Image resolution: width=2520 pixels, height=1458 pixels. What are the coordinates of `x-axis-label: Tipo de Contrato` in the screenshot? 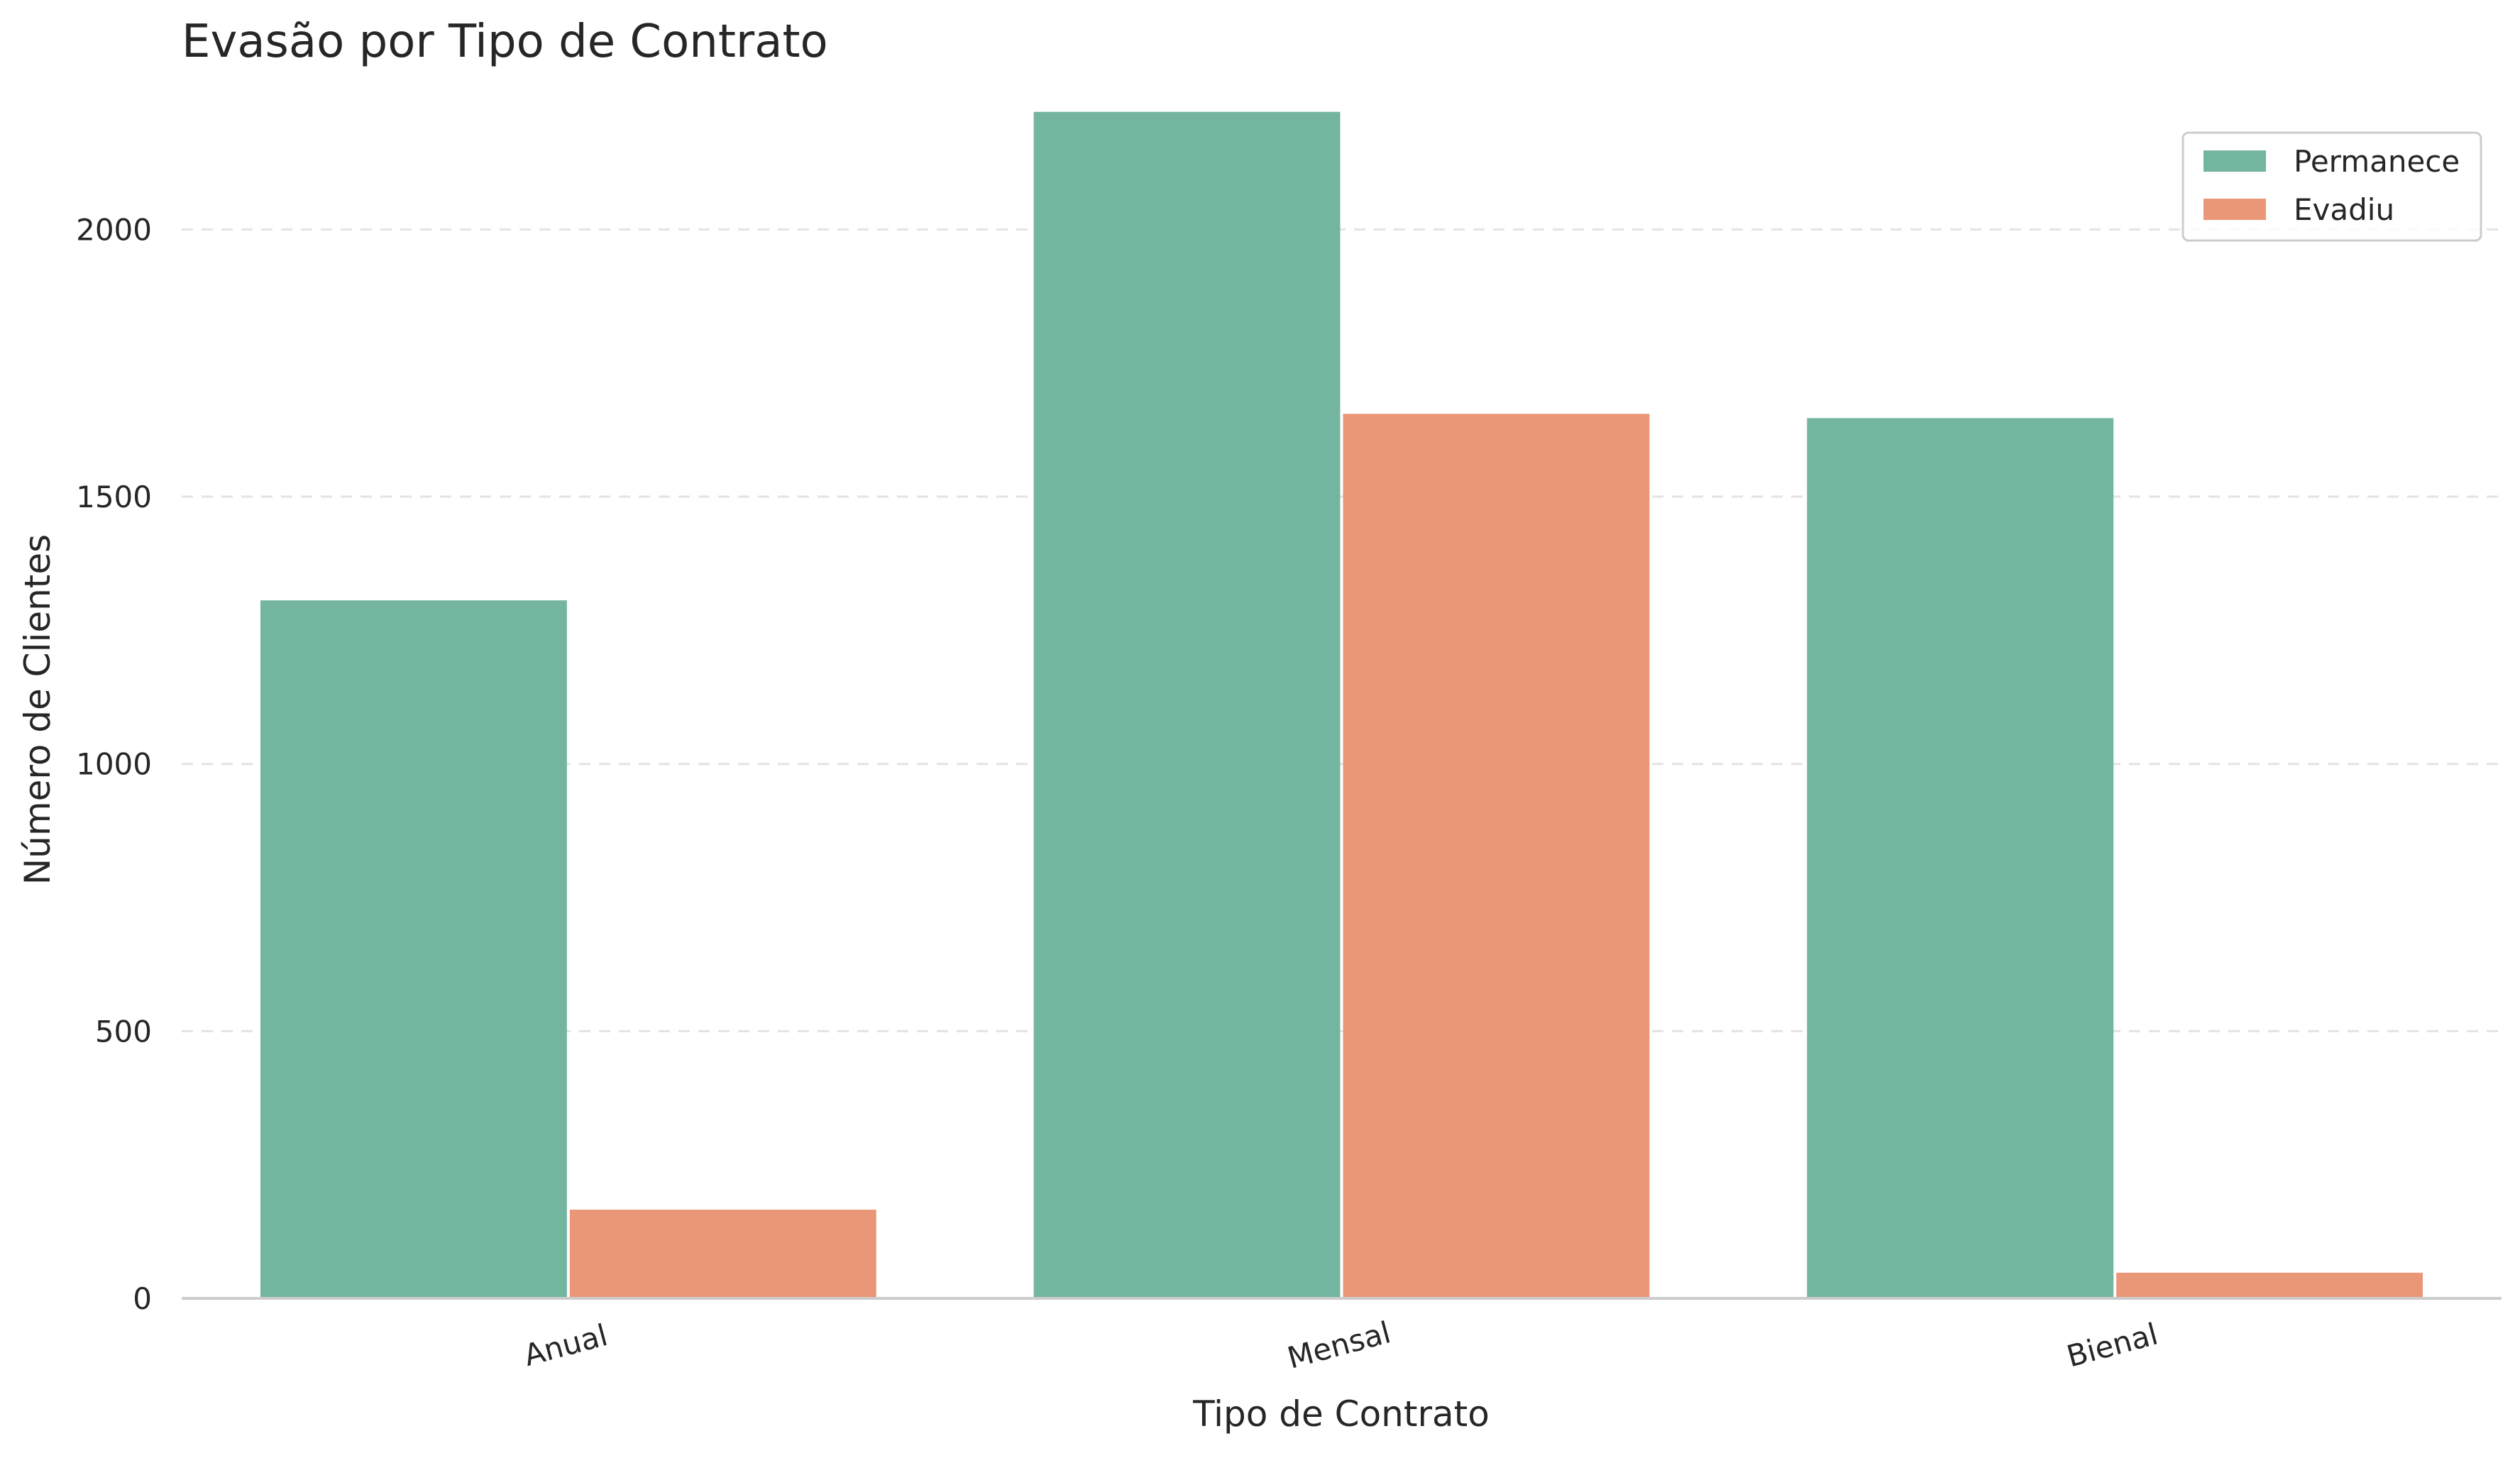 It's located at (1341, 1414).